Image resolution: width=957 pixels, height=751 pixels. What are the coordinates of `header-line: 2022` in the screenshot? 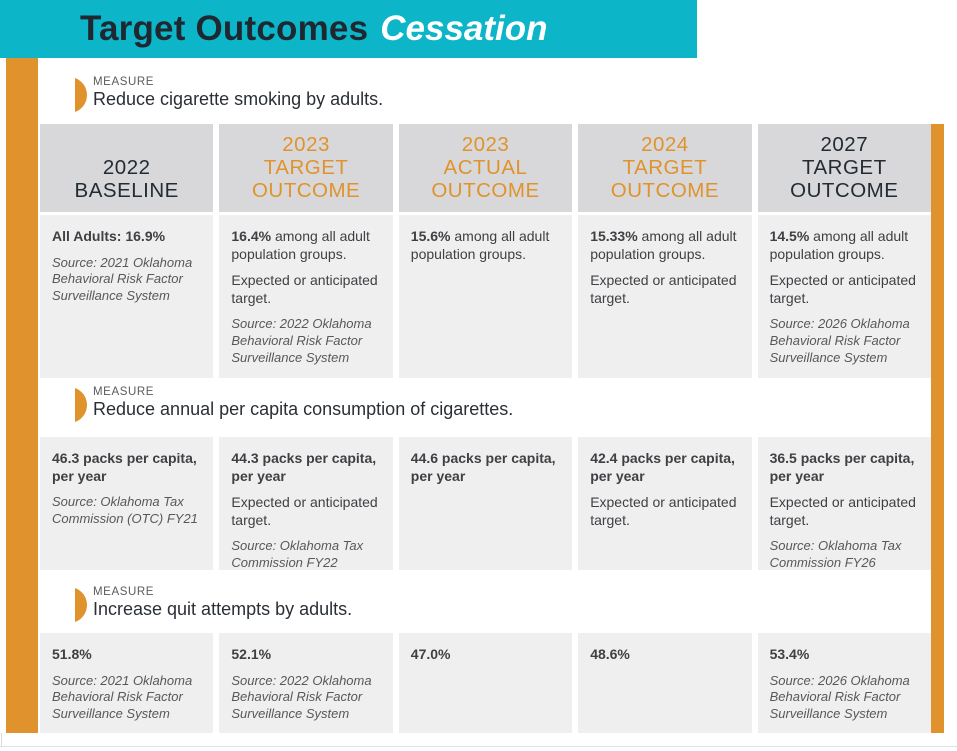 It's located at (126, 167).